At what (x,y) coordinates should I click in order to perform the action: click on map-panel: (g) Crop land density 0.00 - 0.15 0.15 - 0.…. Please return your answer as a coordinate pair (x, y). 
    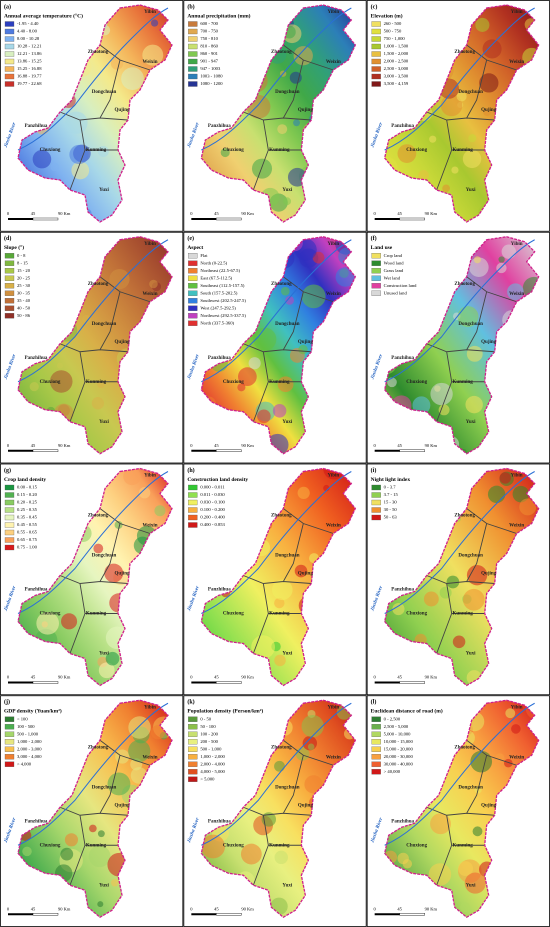
    Looking at the image, I should click on (92, 579).